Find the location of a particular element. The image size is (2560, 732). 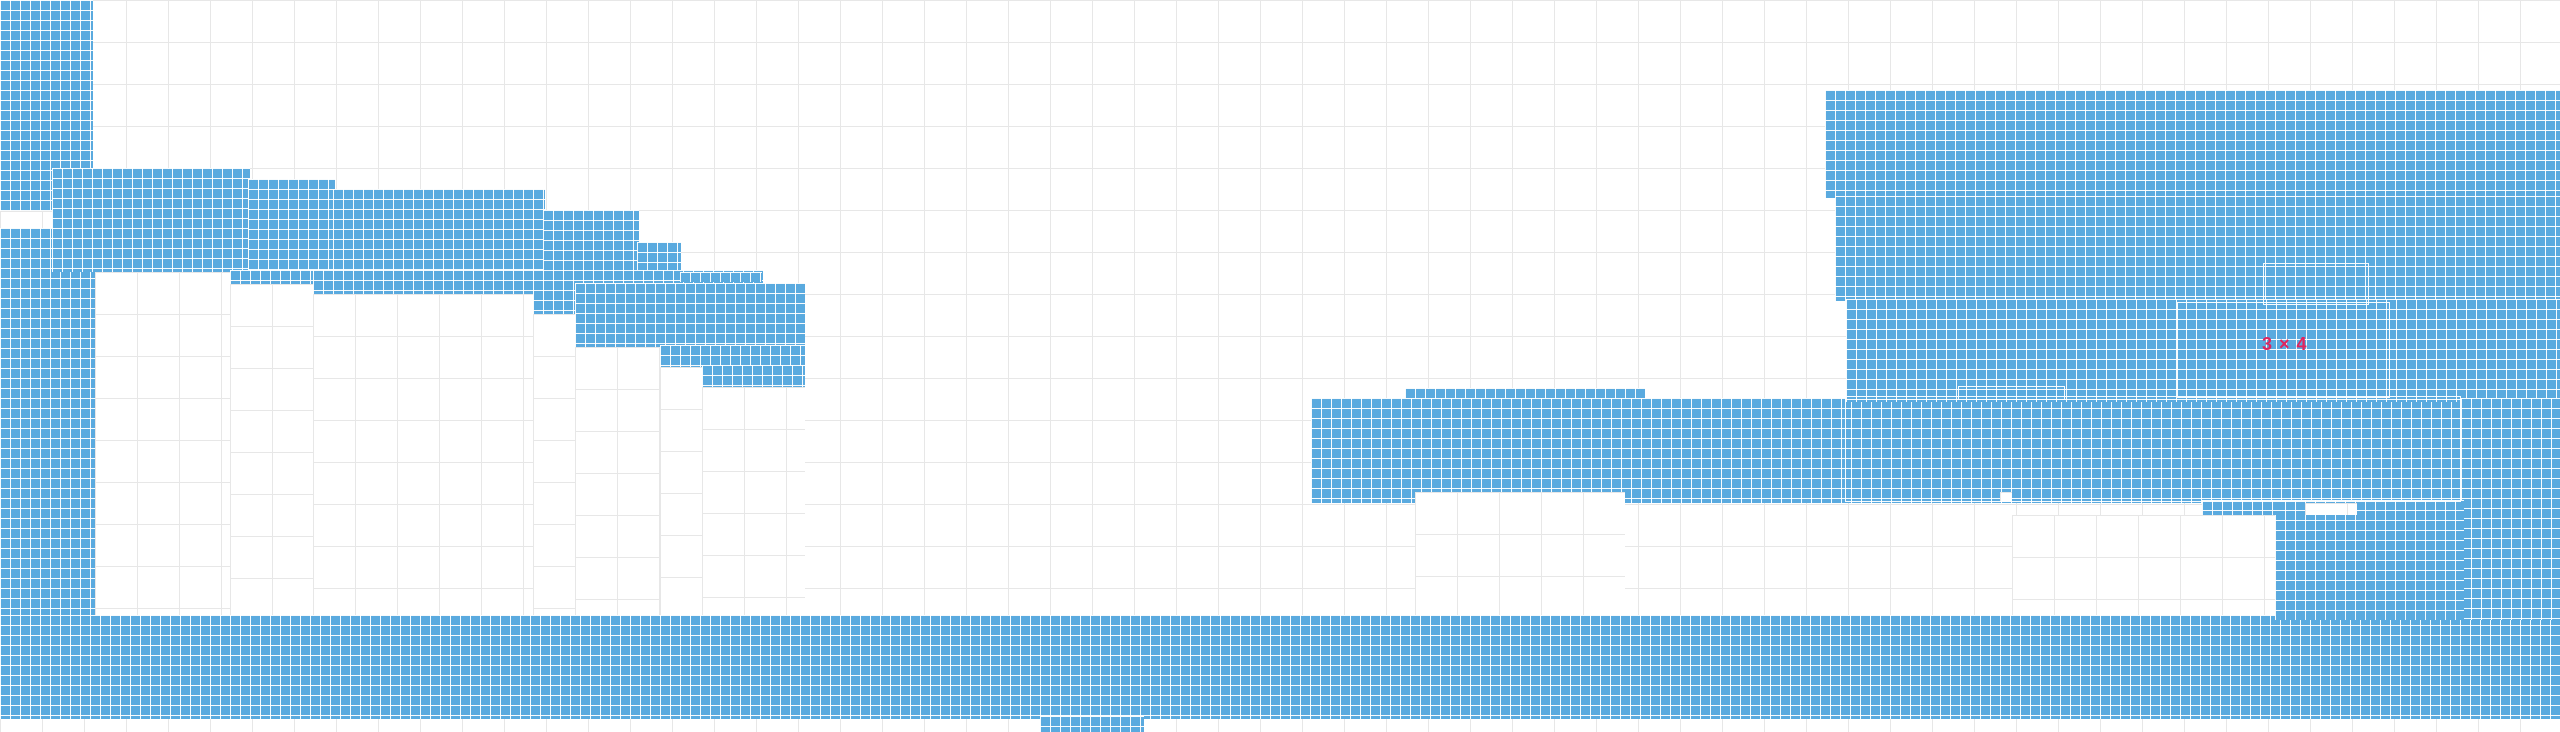

floor-tile-band-right-block is located at coordinates (721, 277).